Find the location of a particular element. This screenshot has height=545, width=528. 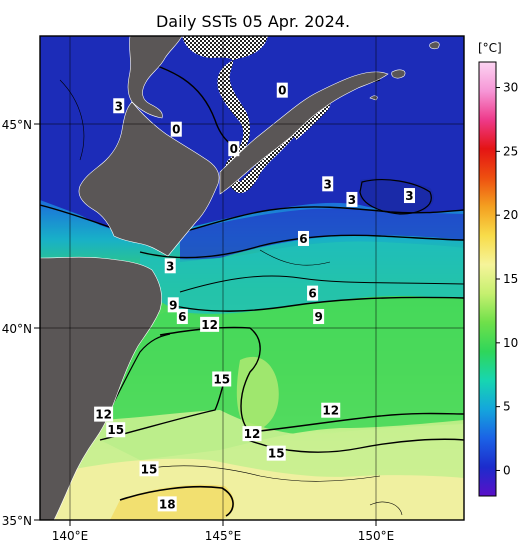

colorbar-scale is located at coordinates (487, 279).